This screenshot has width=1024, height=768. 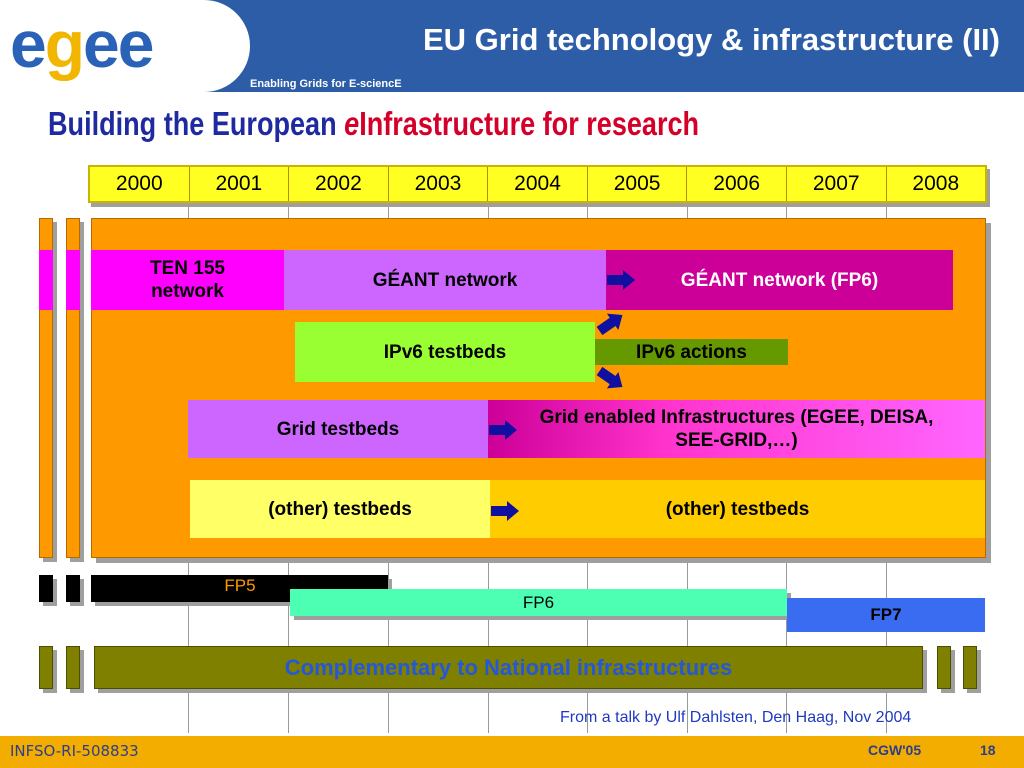 What do you see at coordinates (240, 585) in the screenshot?
I see `fp5-label: FP5` at bounding box center [240, 585].